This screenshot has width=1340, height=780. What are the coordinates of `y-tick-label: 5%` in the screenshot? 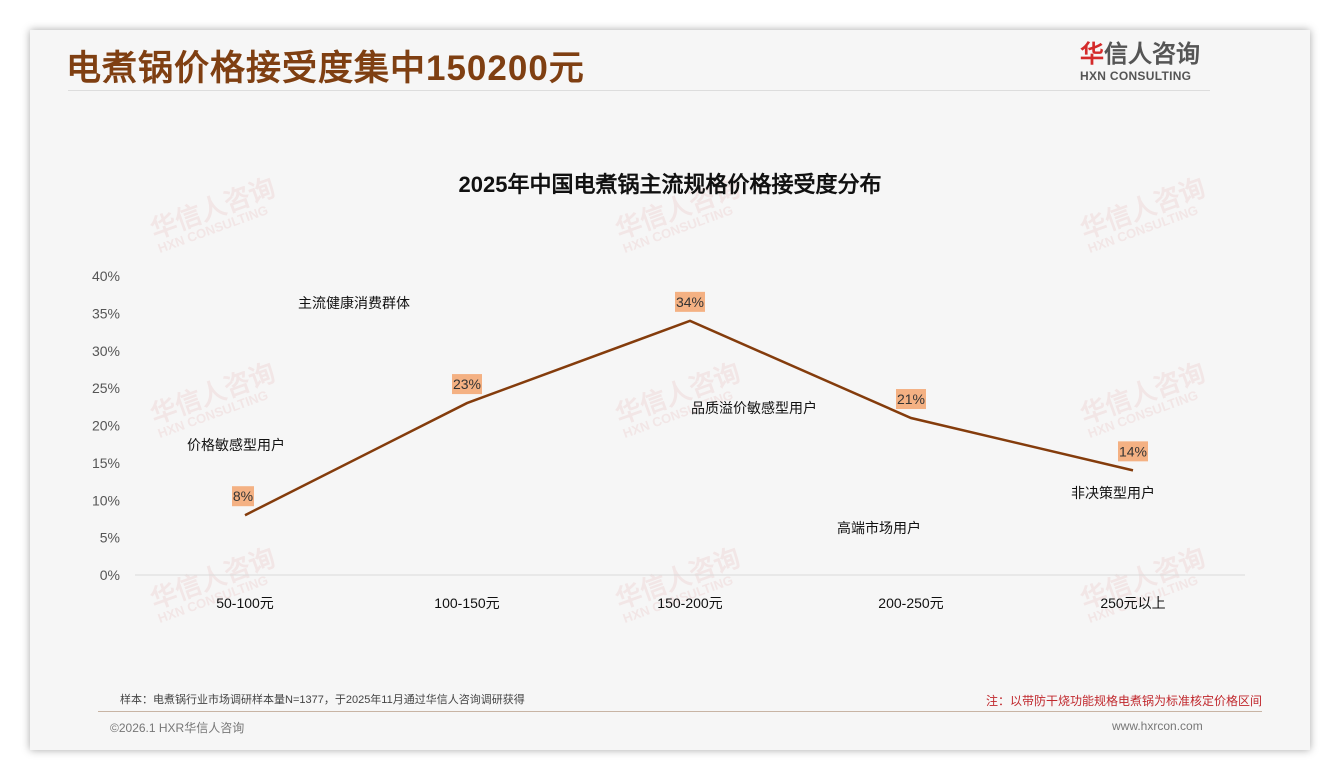 It's located at (110, 538).